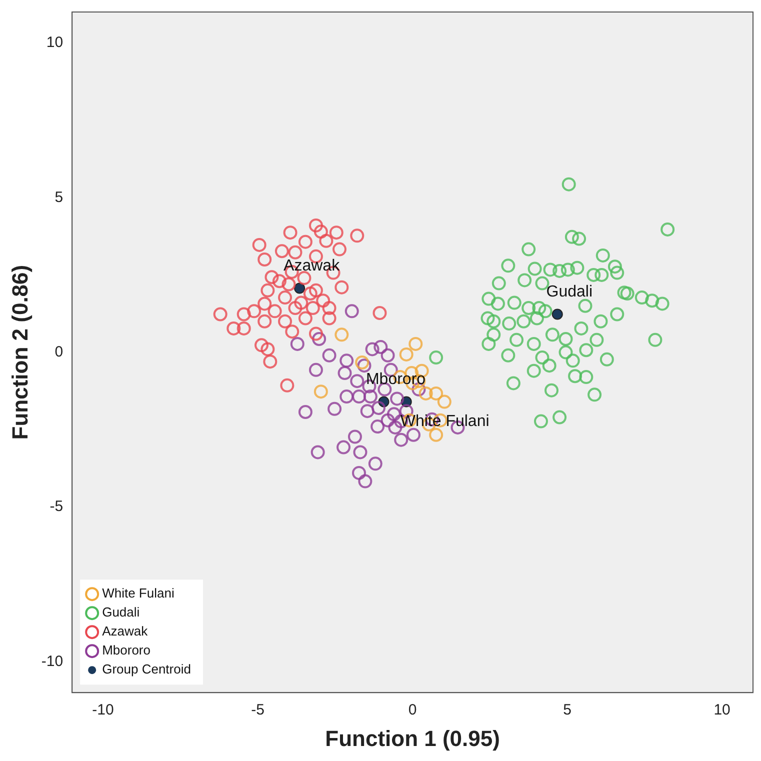 This screenshot has width=761, height=761. Describe the element at coordinates (567, 710) in the screenshot. I see `x-tick-label: 5` at that location.